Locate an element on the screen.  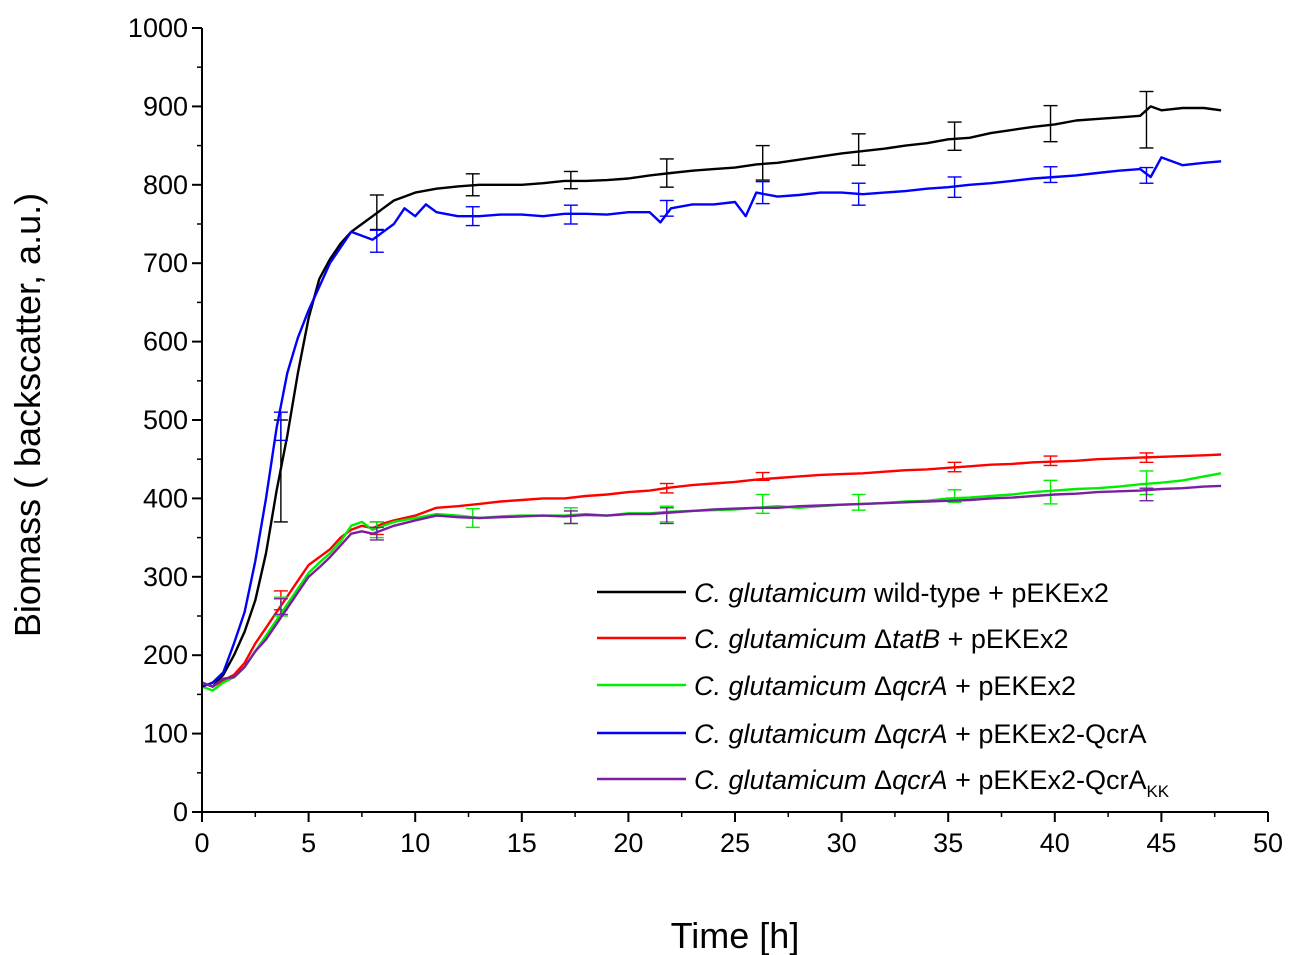
y-tick-label: 300 is located at coordinates (165, 577).